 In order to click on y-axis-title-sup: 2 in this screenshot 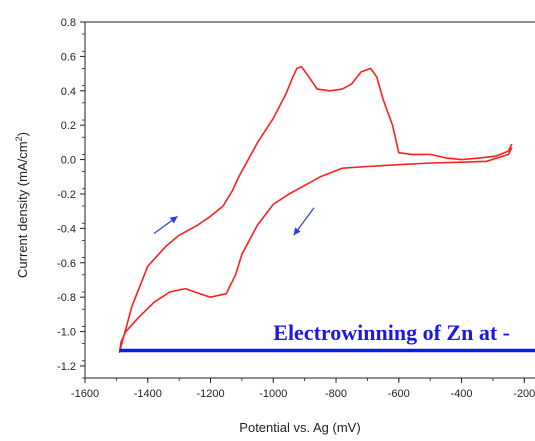, I will do `click(19, 138)`.